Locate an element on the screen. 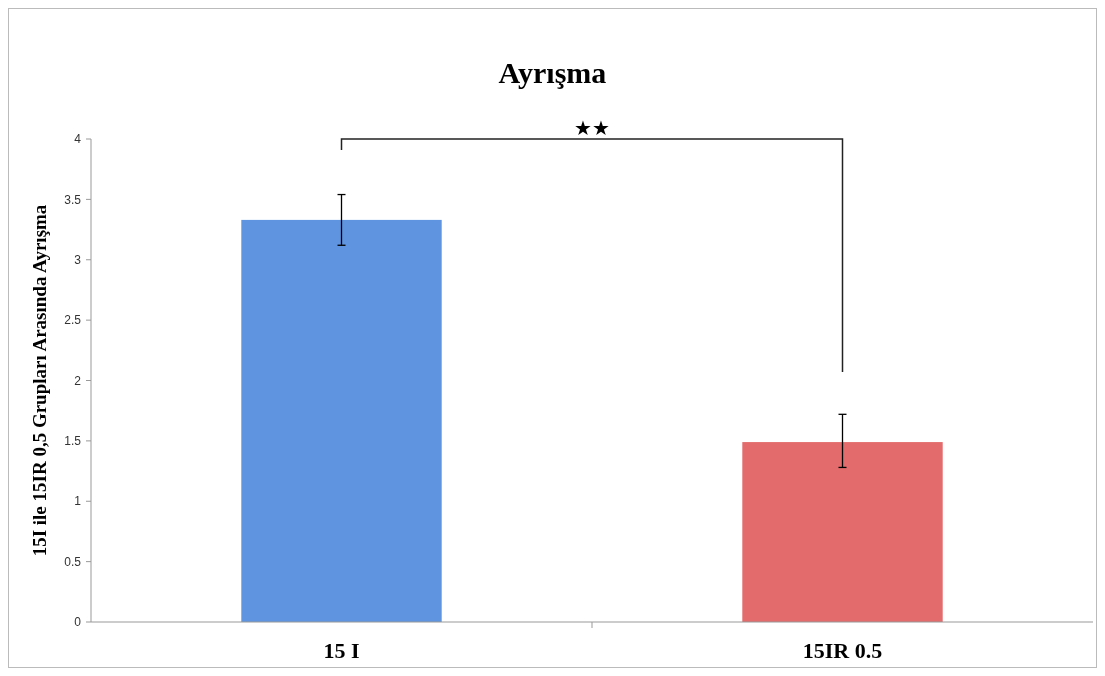  y-tick-label: 0 is located at coordinates (78, 622).